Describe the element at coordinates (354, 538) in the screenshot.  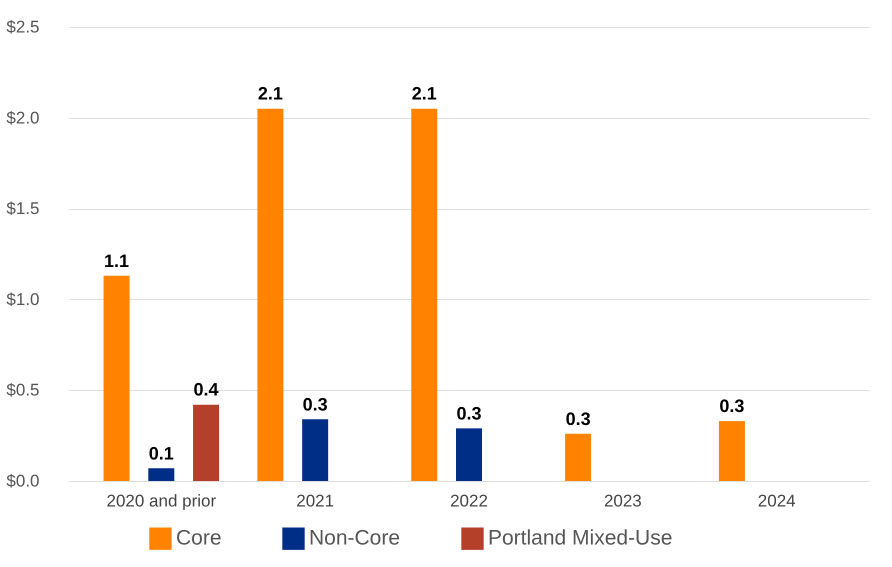
I see `legend-label: Non-Core` at that location.